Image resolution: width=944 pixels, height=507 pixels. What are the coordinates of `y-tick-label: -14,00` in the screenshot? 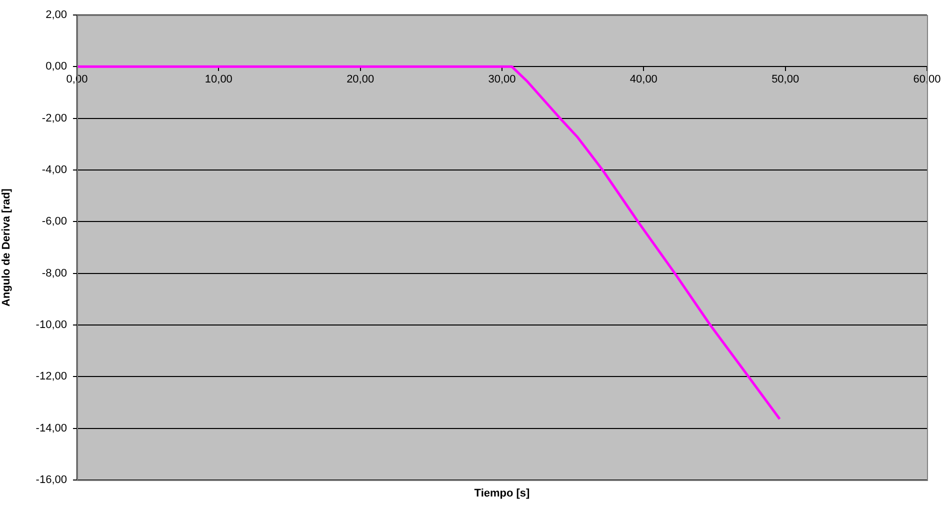 It's located at (51, 428).